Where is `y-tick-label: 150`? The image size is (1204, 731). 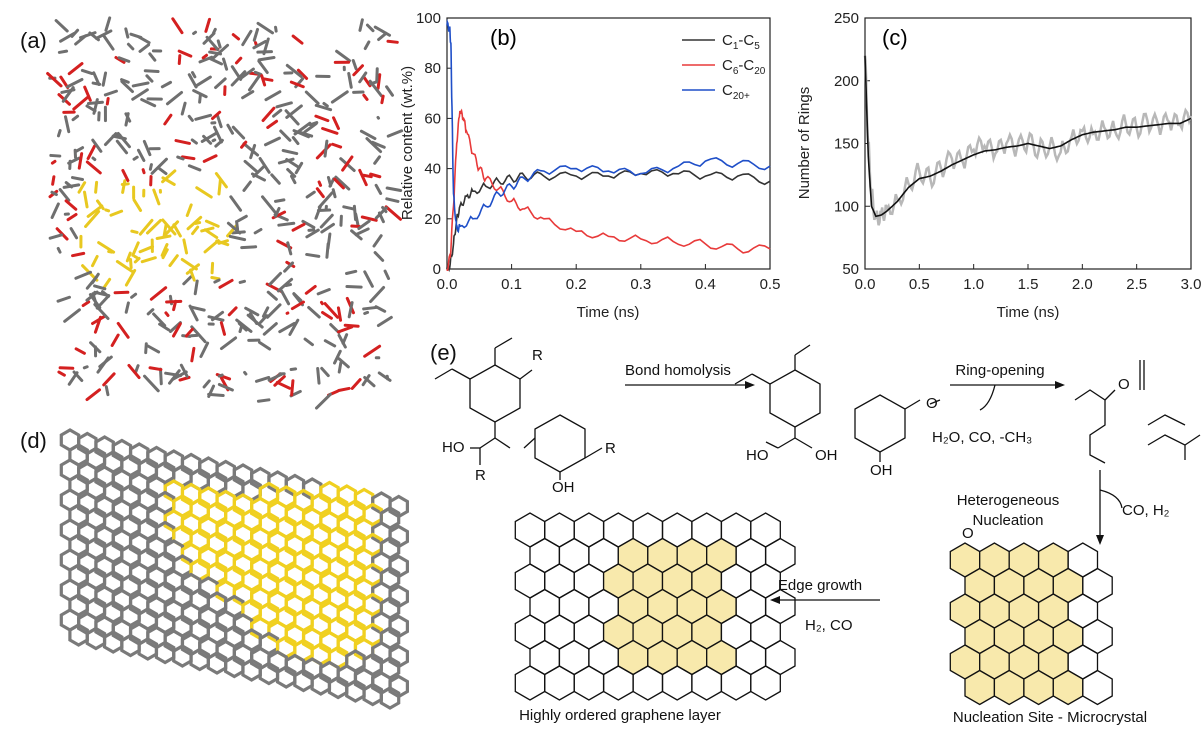 y-tick-label: 150 is located at coordinates (846, 144).